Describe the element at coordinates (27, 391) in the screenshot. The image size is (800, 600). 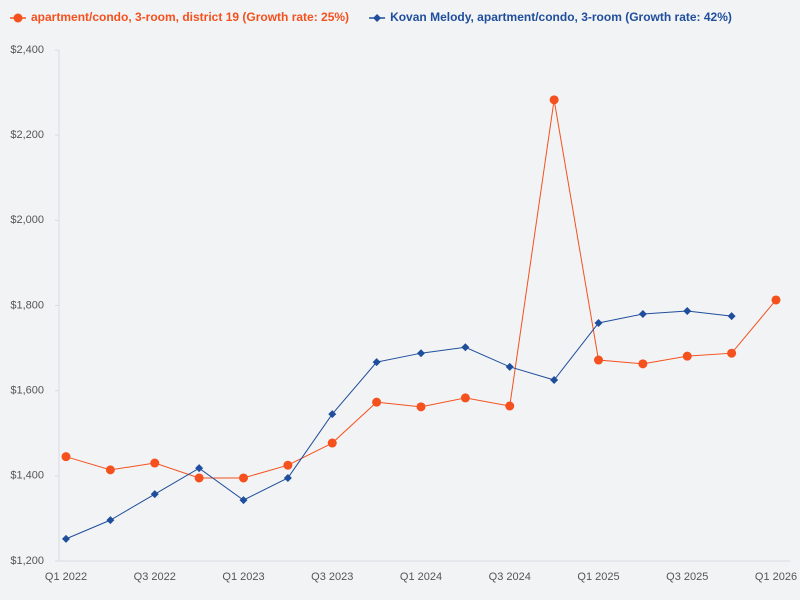
I see `y-tick-label: $1,600` at that location.